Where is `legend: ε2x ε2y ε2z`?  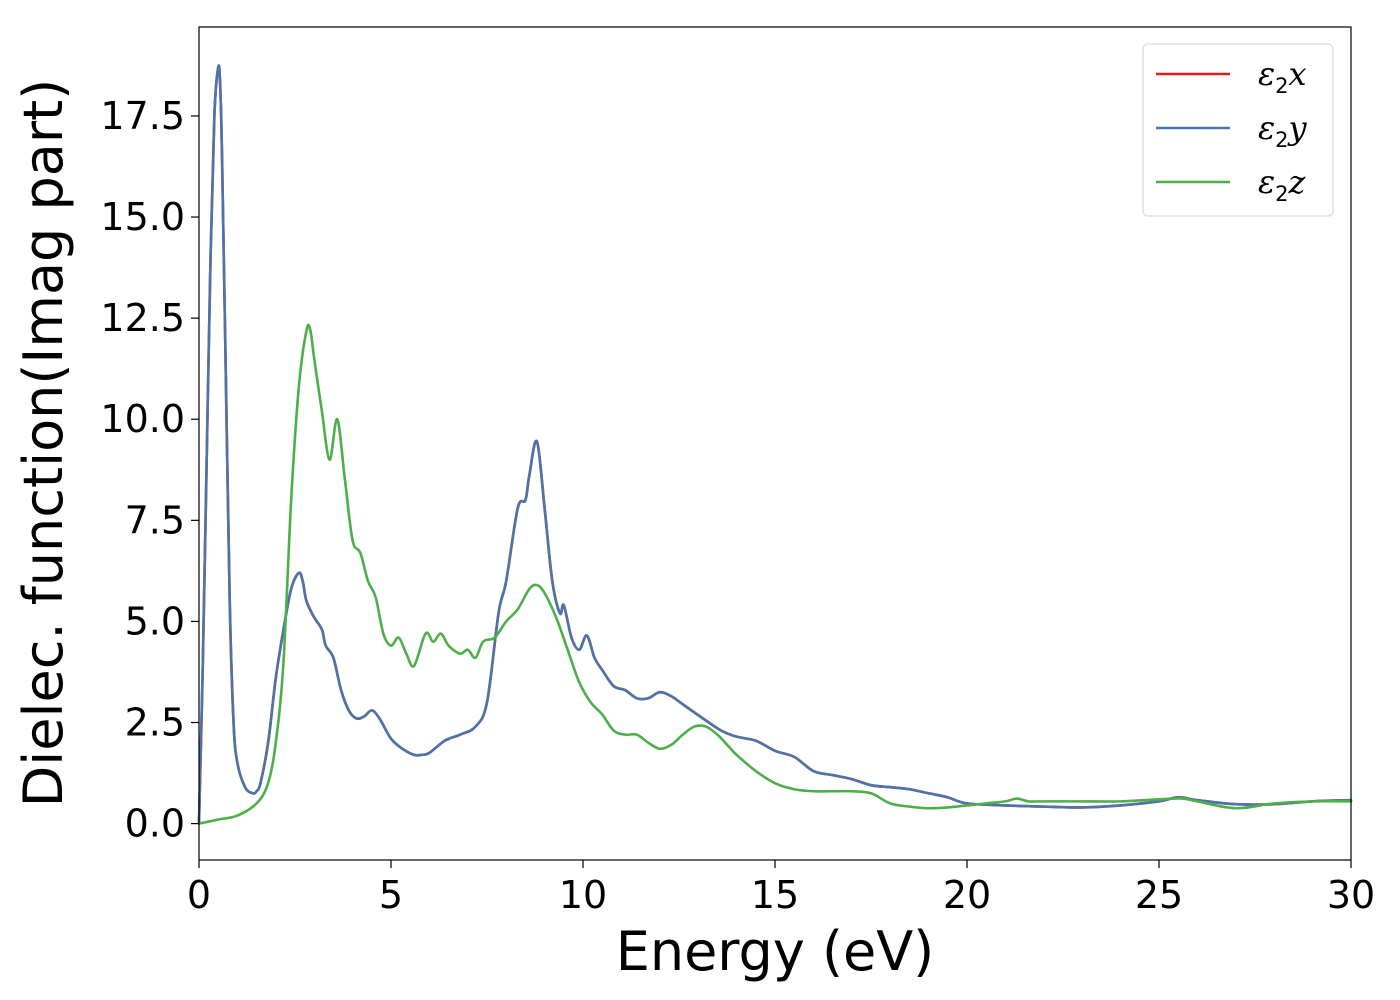 legend: ε2x ε2y ε2z is located at coordinates (1238, 130).